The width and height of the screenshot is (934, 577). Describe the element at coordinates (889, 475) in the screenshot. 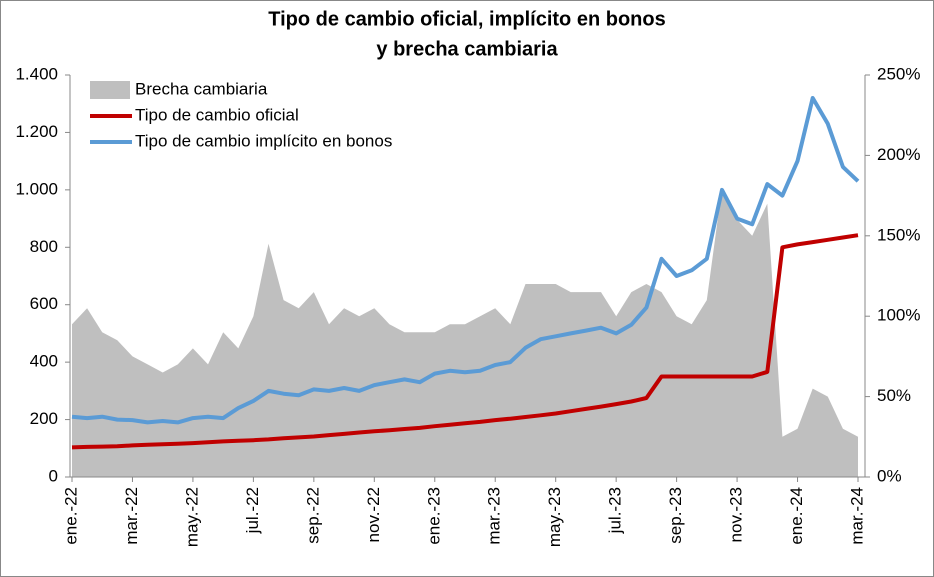

I see `y2-tick-label: 0%` at that location.